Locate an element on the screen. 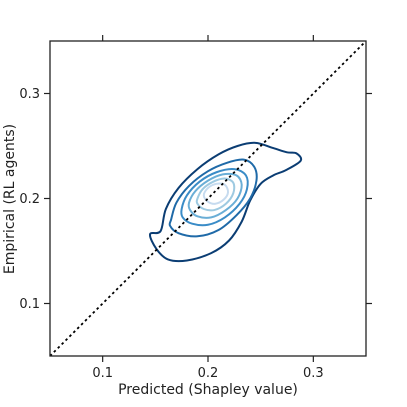 This screenshot has width=407, height=407. contour-layer is located at coordinates (226, 202).